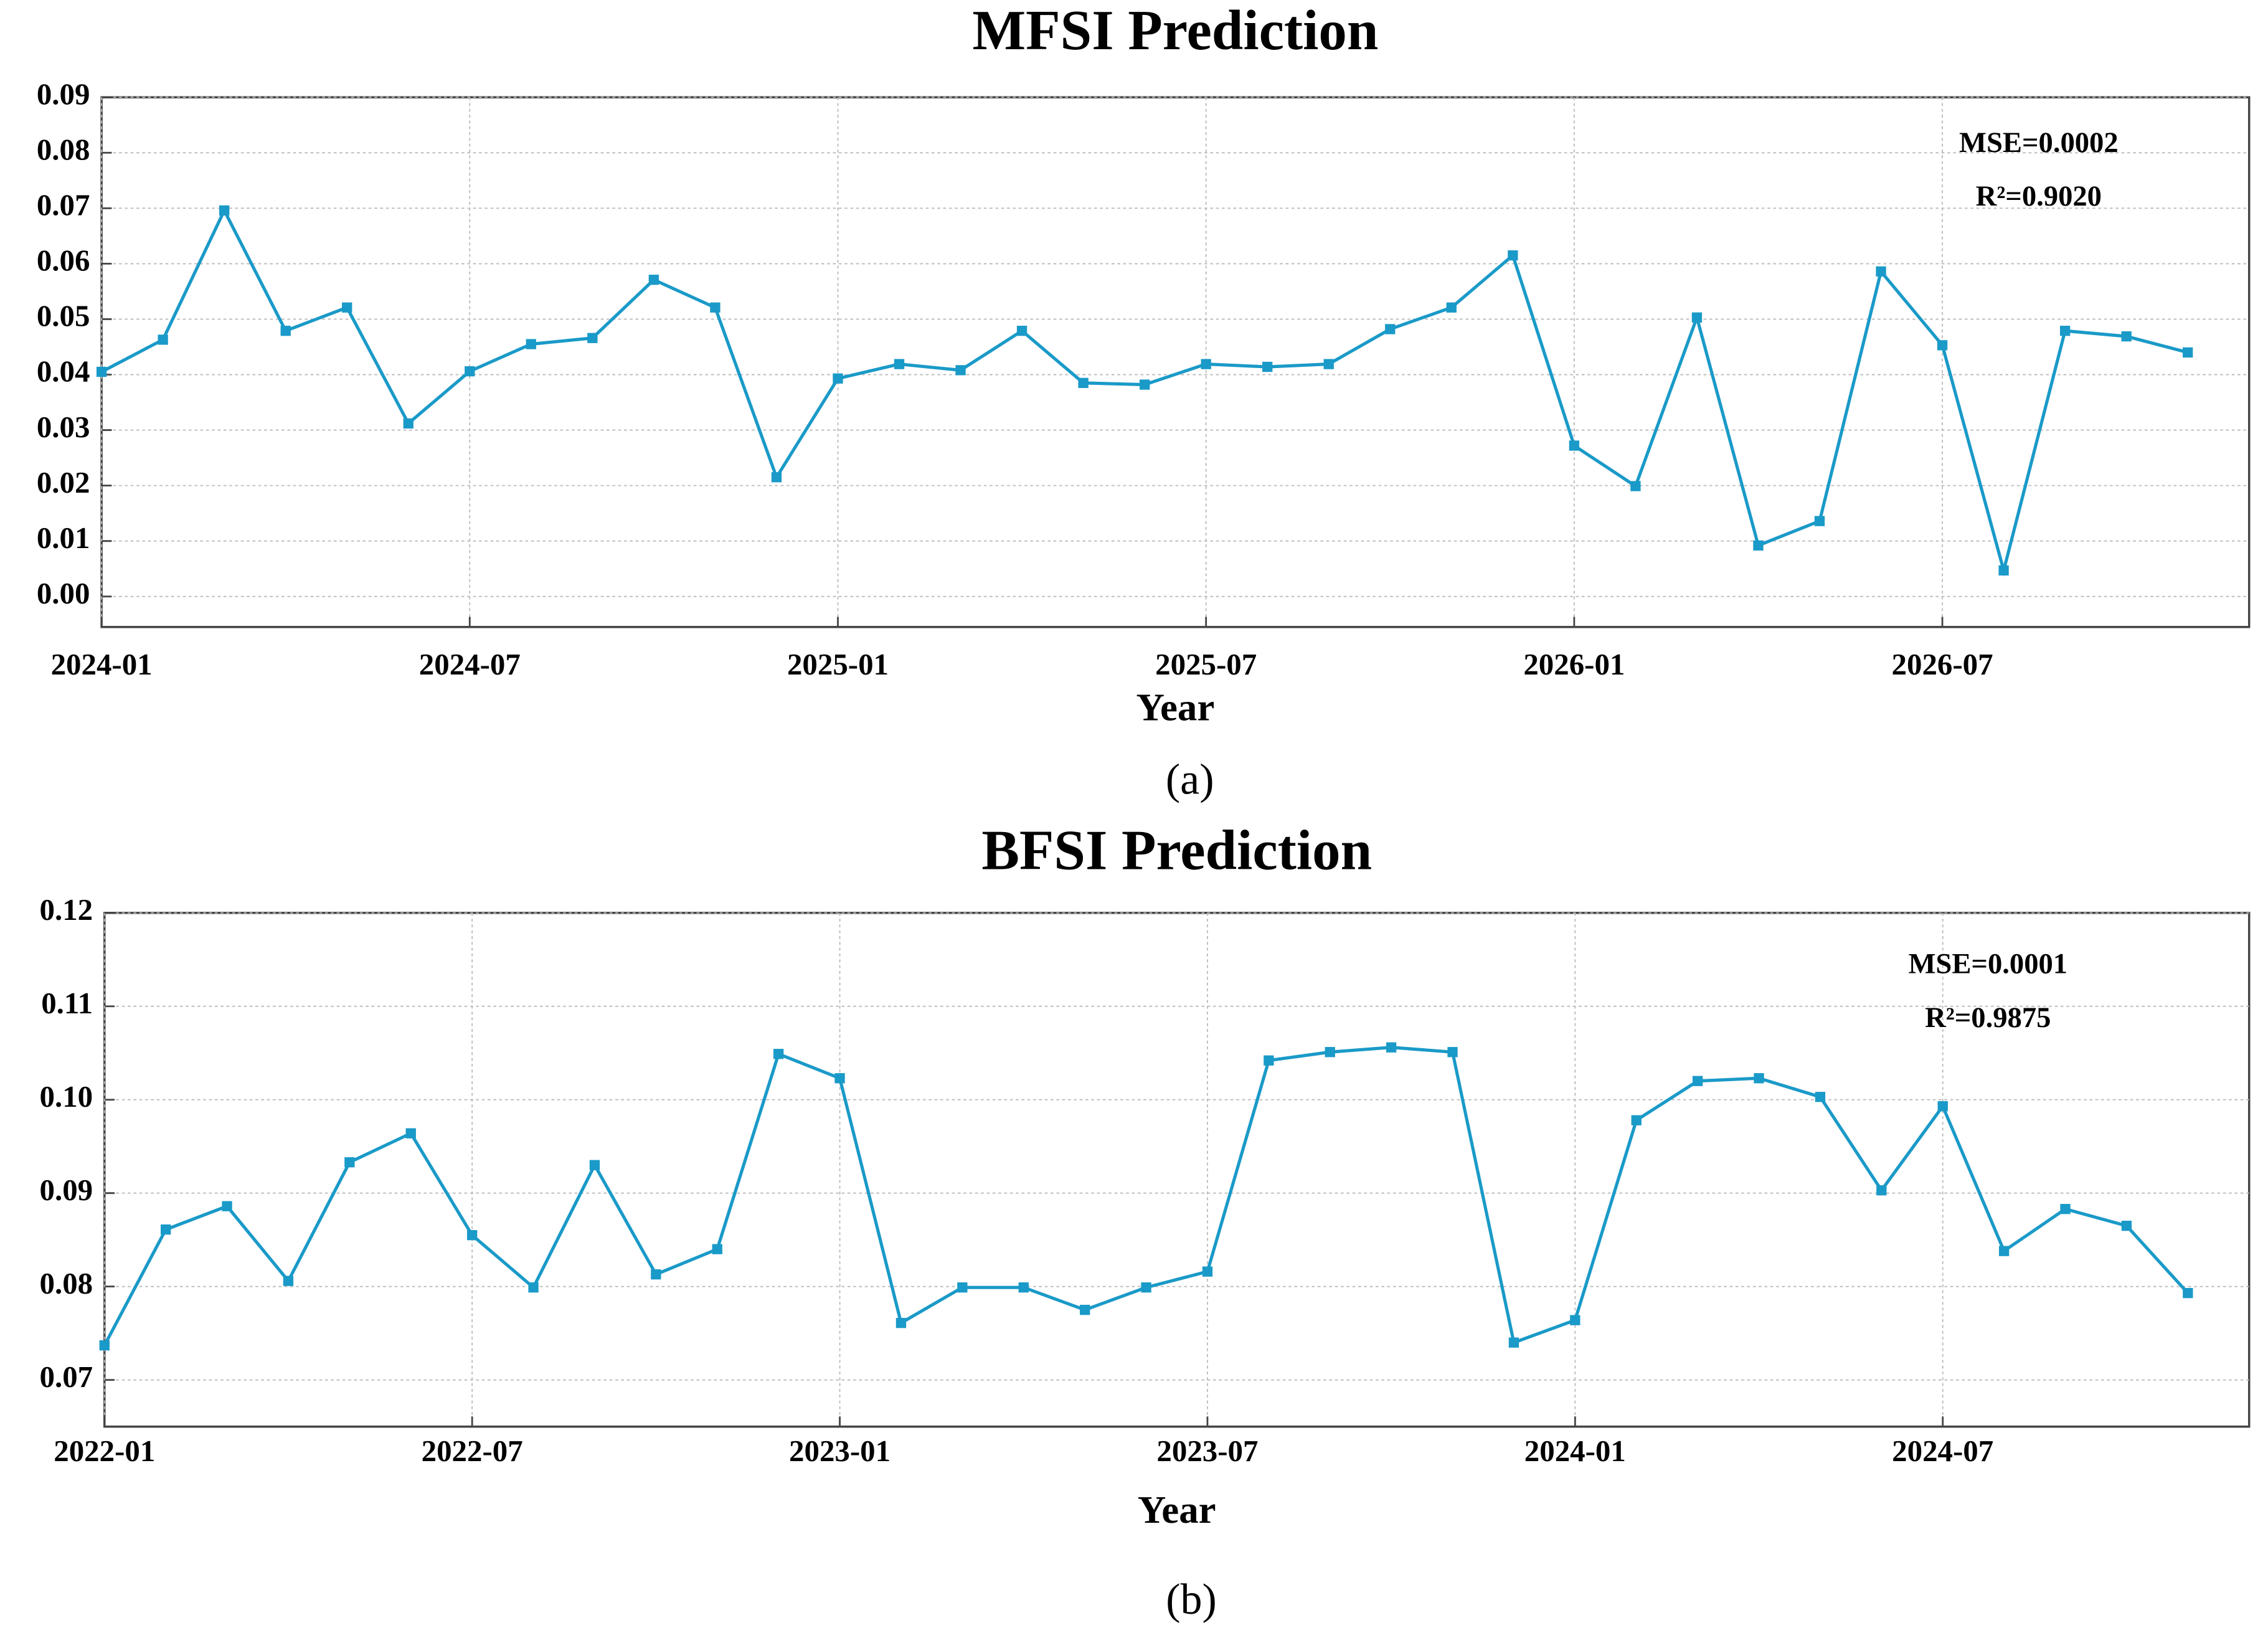  What do you see at coordinates (1175, 31) in the screenshot?
I see `chart-title: MFSI Prediction` at bounding box center [1175, 31].